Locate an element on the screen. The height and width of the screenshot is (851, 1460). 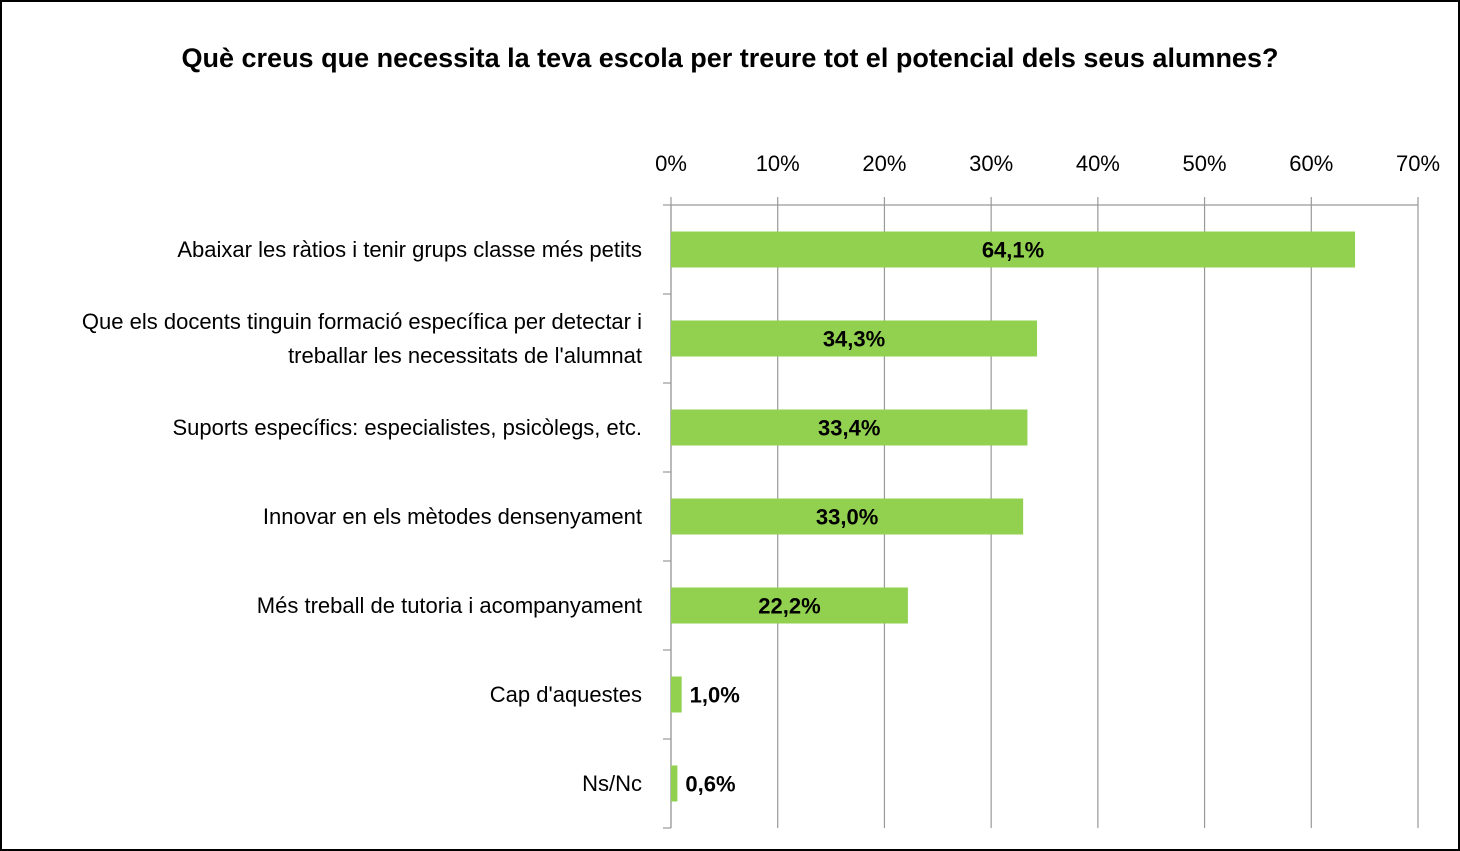
data-label: 33,4% is located at coordinates (849, 427).